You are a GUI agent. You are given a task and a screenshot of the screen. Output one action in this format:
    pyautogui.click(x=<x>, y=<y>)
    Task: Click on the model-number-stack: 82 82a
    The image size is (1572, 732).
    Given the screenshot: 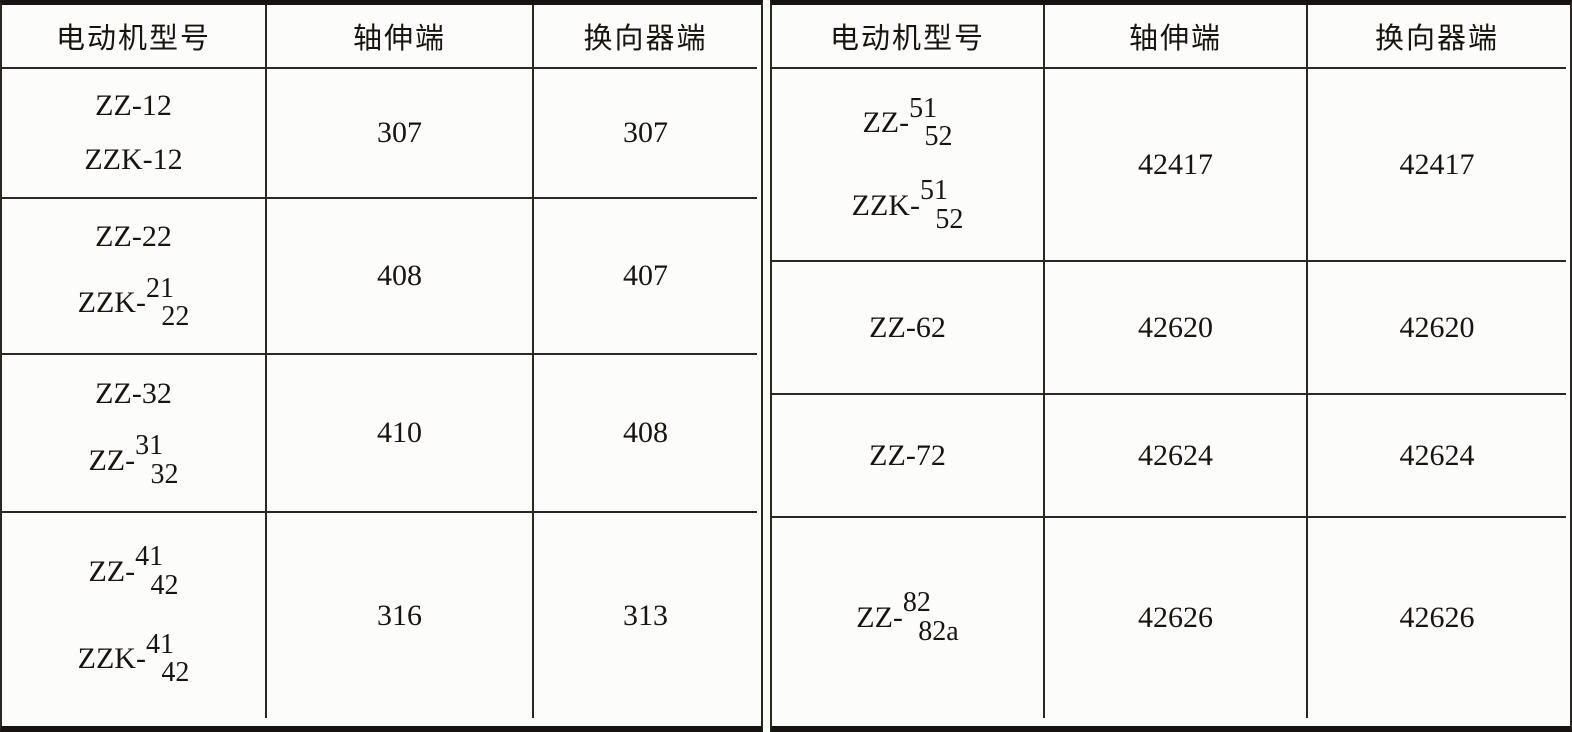 What is the action you would take?
    pyautogui.click(x=931, y=617)
    